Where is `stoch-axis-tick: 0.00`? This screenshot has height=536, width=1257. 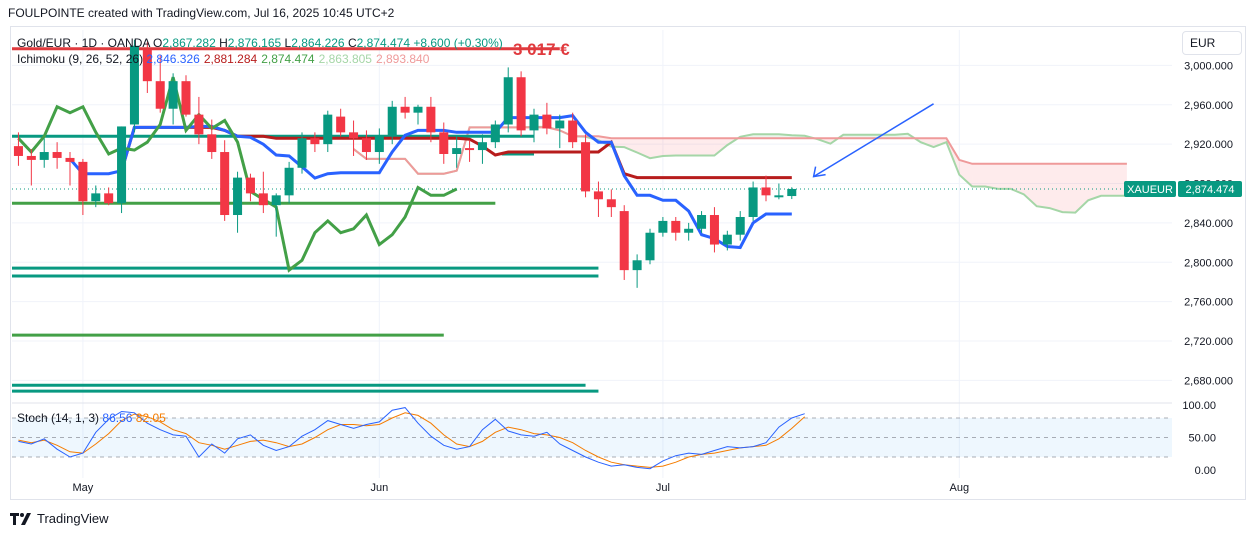 stoch-axis-tick: 0.00 is located at coordinates (1205, 471).